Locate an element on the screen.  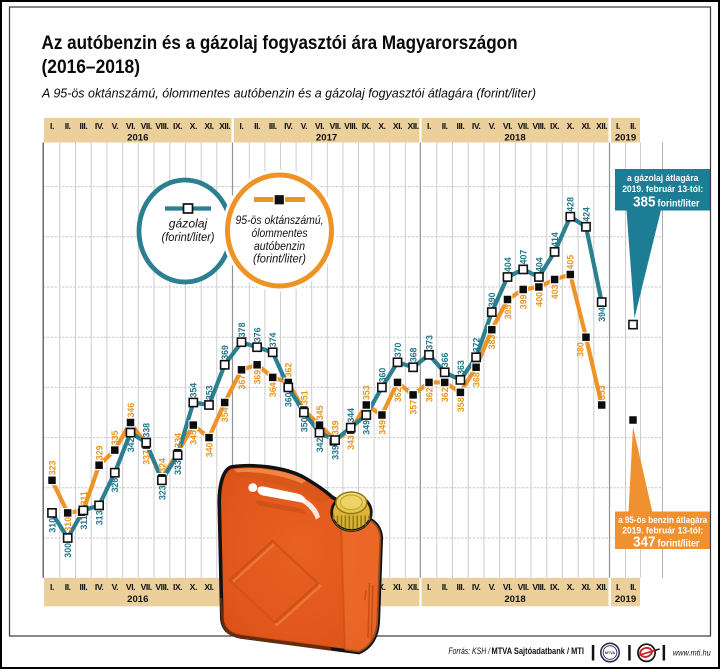
svg-text: MTVA Sajtóadatbank / MTI is located at coordinates (538, 651).